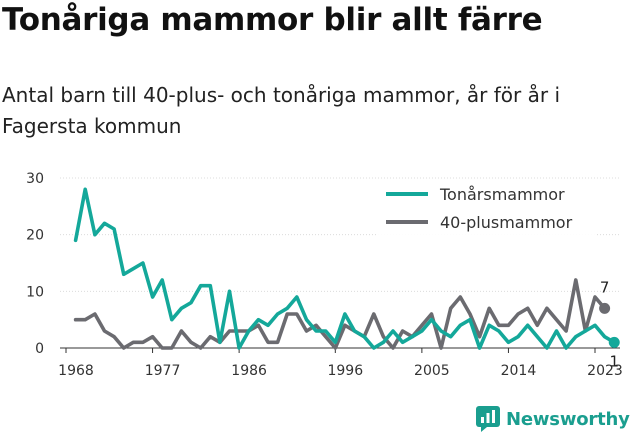 The width and height of the screenshot is (631, 439). Describe the element at coordinates (506, 222) in the screenshot. I see `legend-label-40-plusmammor: 40-plusmammor` at that location.